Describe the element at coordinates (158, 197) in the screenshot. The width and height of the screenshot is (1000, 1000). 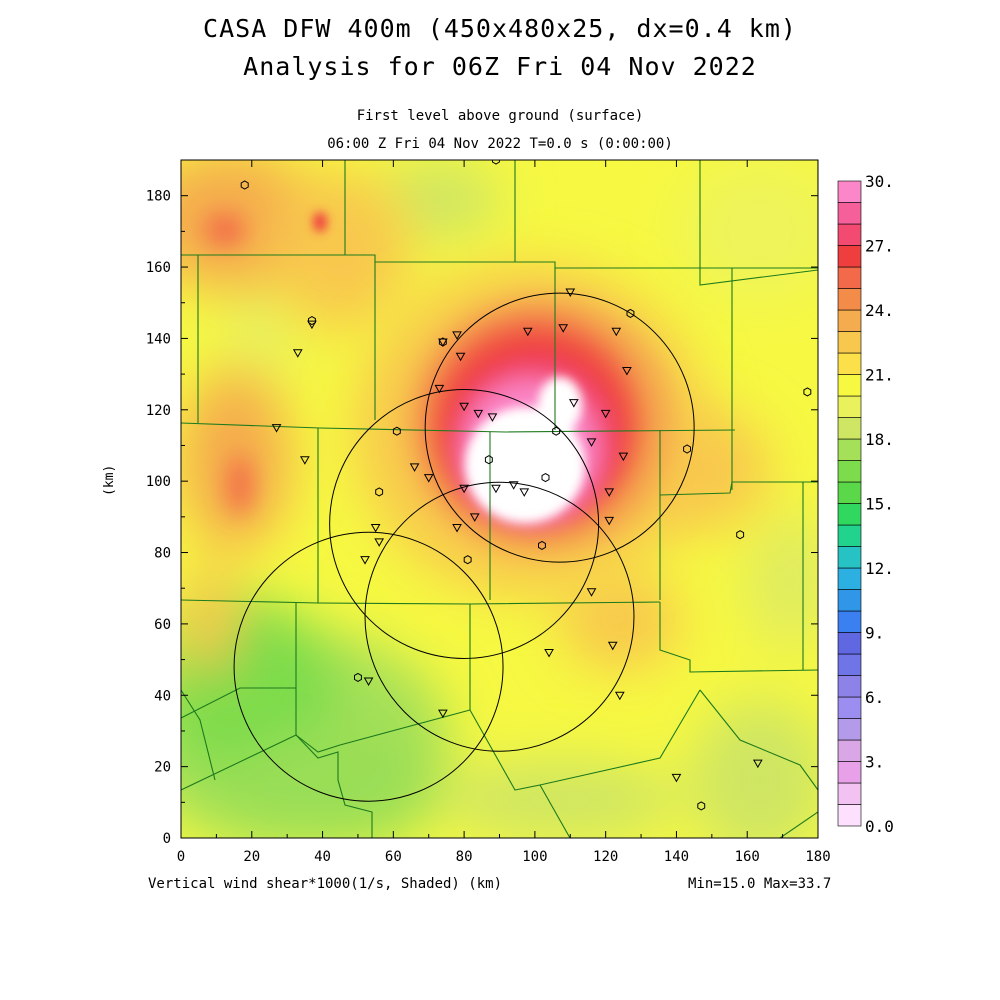
I see `y-tick-label: 180` at that location.